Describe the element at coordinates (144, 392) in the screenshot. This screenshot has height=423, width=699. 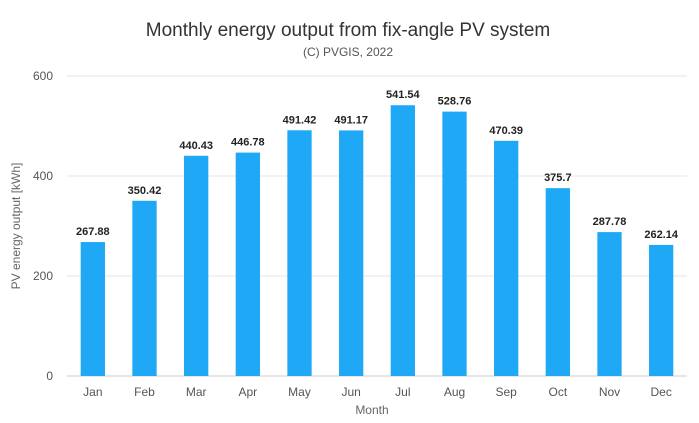
I see `x-tick-label: Feb` at that location.